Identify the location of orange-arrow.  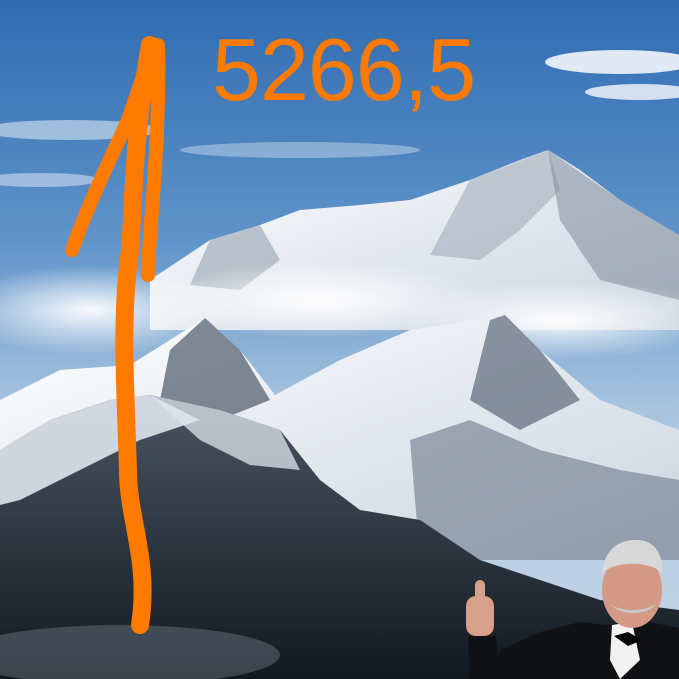
(115, 335).